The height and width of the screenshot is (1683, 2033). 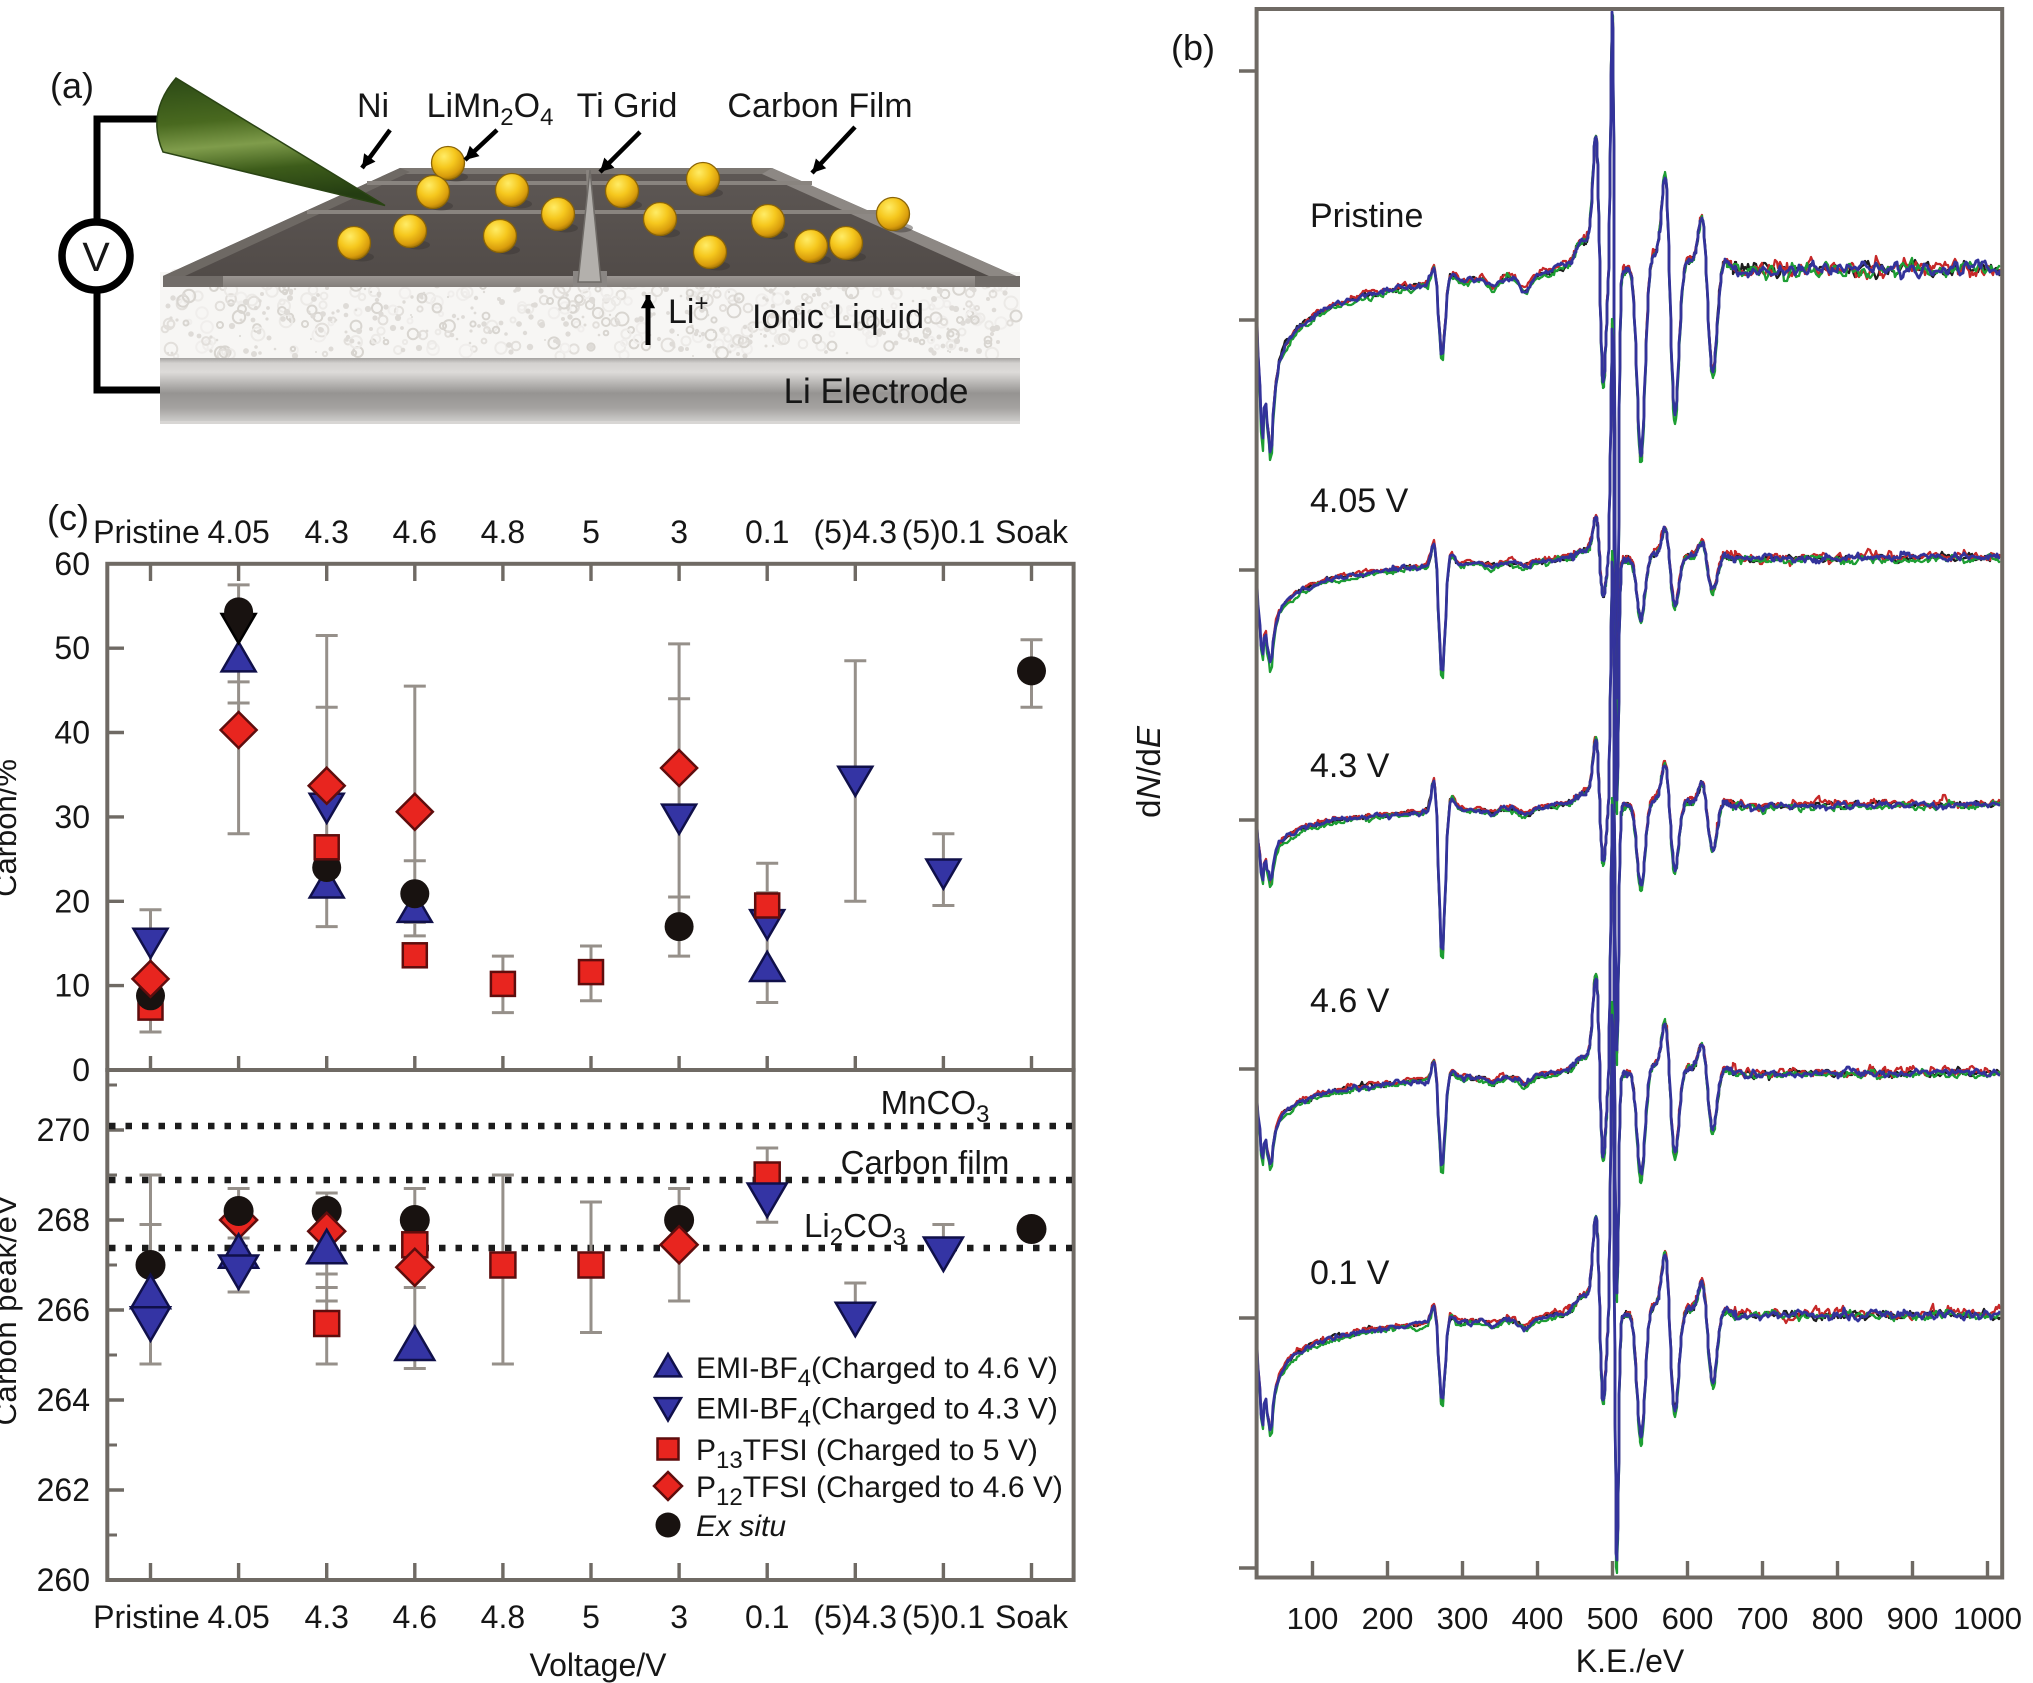 I want to click on svg-text: 0, so click(x=81, y=1070).